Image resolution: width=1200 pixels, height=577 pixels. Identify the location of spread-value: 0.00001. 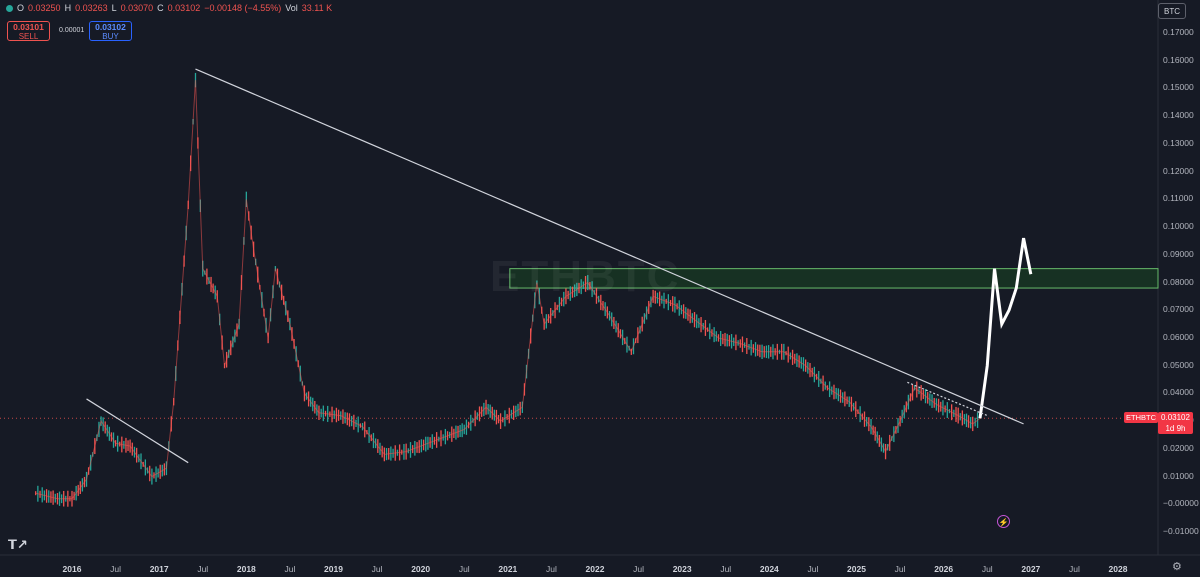
(72, 30).